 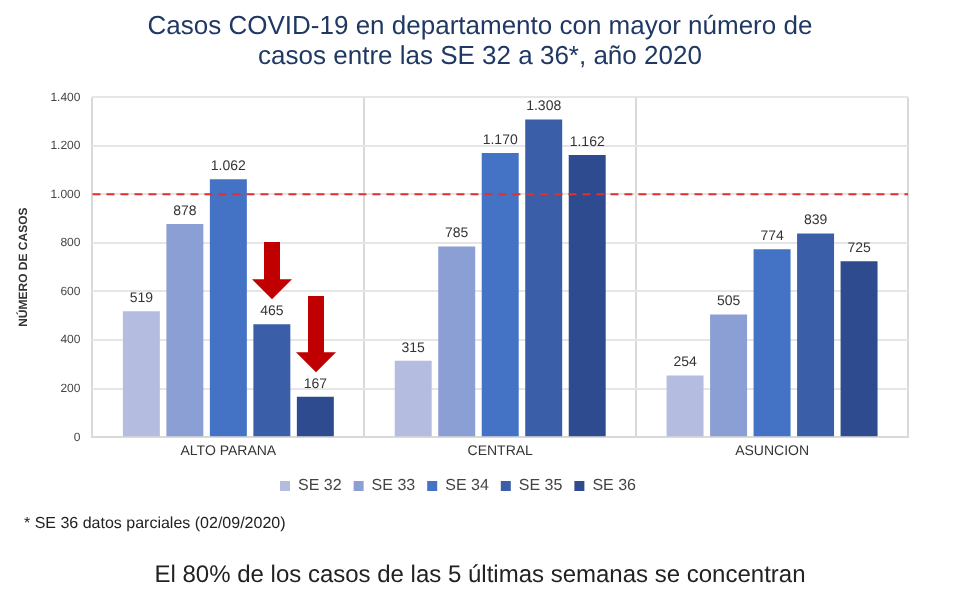 What do you see at coordinates (480, 41) in the screenshot?
I see `chart-title: Casos COVID-19 en departamento con mayor número de casos entre las SE 32 a 36*, año 2020` at bounding box center [480, 41].